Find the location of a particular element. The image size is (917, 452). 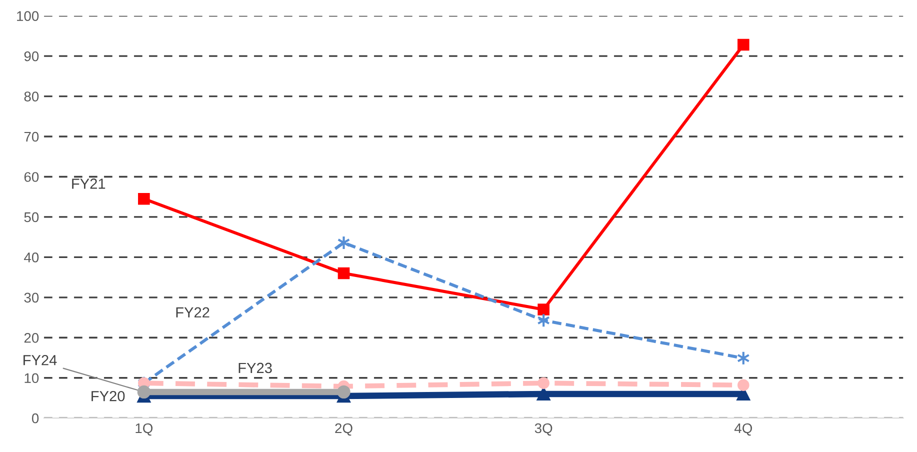

y-tick-label: 70 is located at coordinates (31, 137).